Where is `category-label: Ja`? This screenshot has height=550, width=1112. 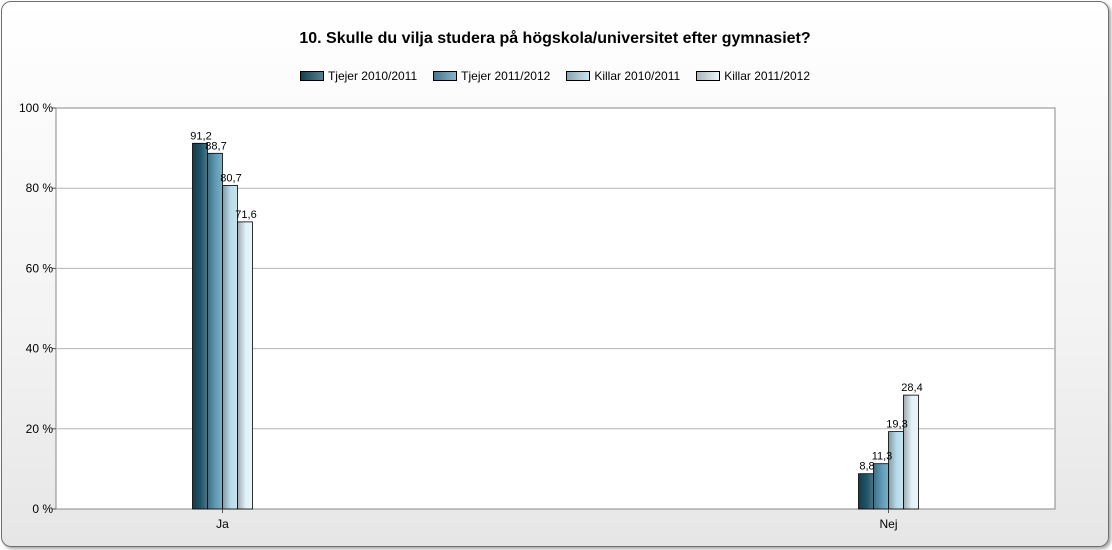
category-label: Ja is located at coordinates (222, 524).